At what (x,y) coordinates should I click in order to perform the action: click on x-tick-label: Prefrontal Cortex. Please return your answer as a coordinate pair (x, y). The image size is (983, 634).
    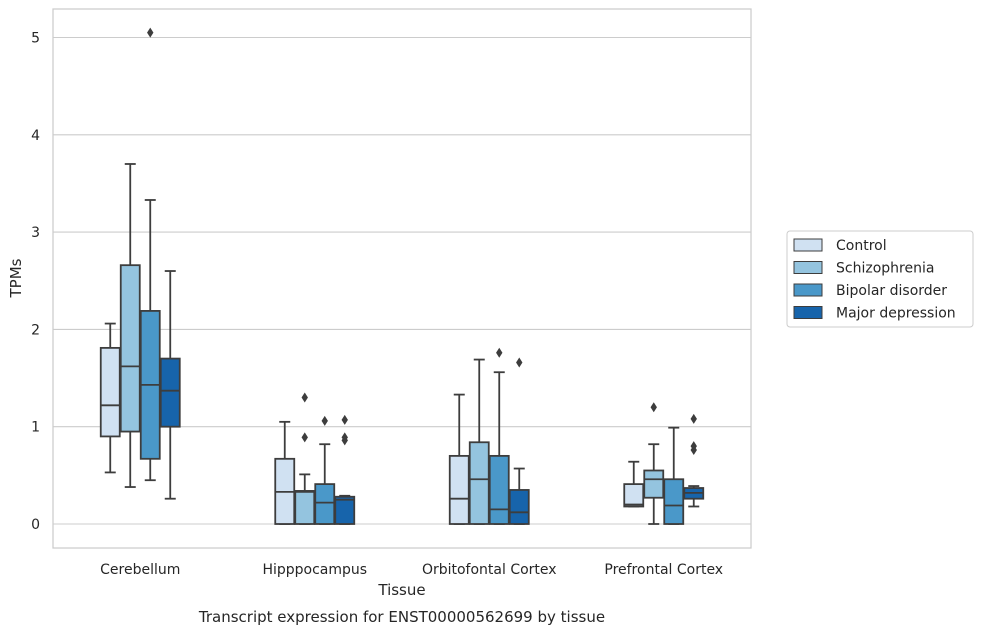
    Looking at the image, I should click on (663, 570).